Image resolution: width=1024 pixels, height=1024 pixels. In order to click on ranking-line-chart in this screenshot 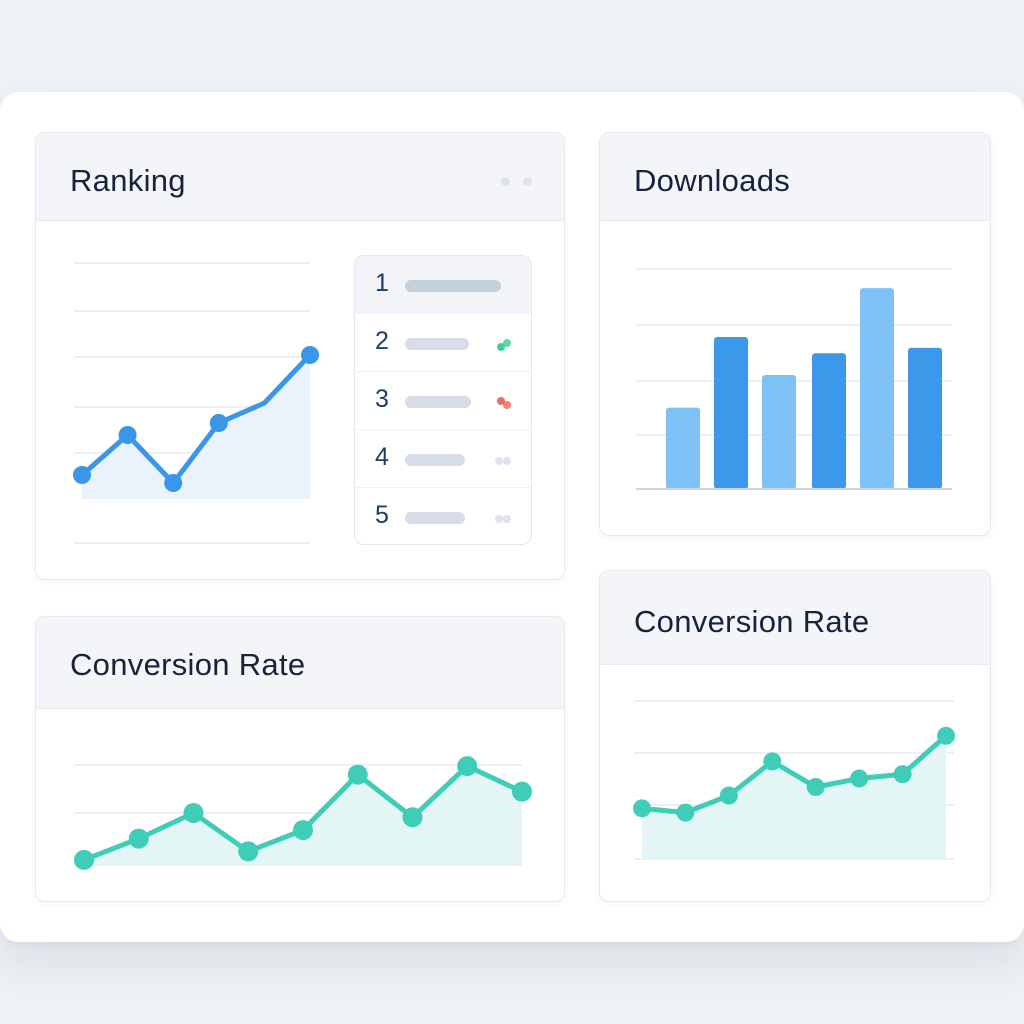, I will do `click(196, 403)`.